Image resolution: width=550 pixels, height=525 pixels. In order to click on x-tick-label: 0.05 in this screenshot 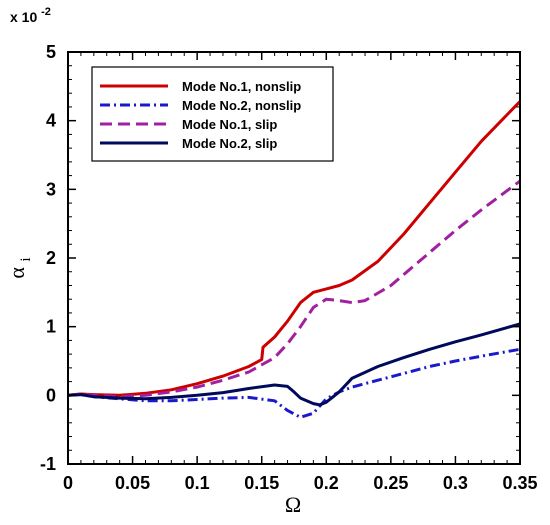, I will do `click(132, 483)`.